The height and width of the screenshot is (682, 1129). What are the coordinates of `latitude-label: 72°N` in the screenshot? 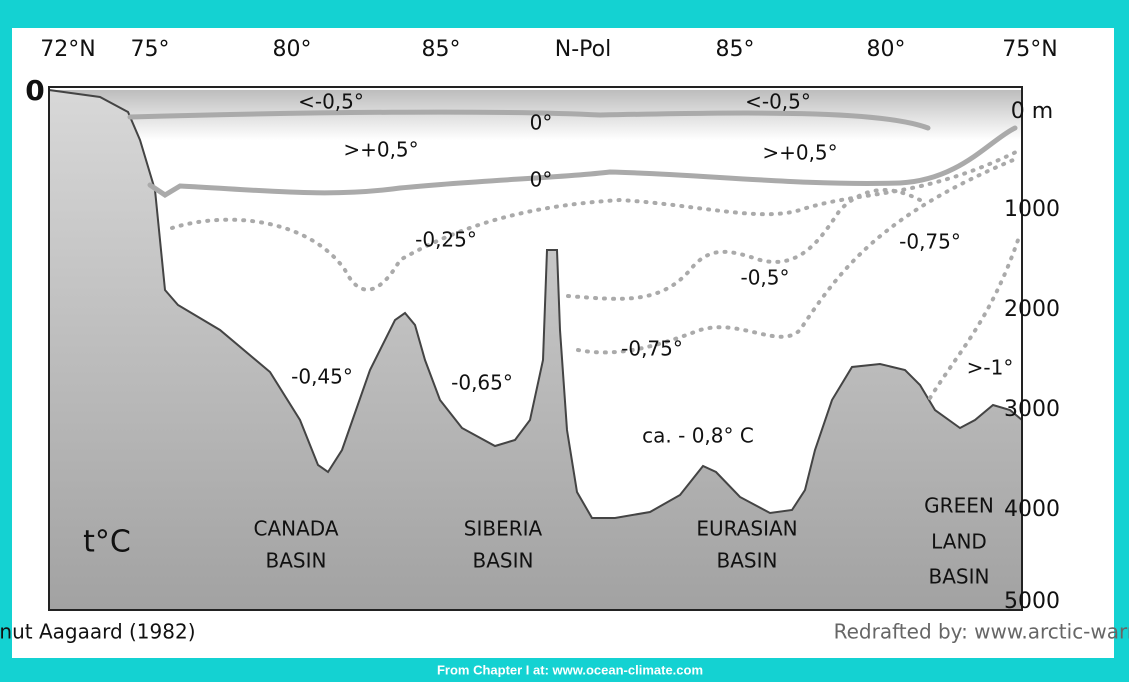 It's located at (67, 49).